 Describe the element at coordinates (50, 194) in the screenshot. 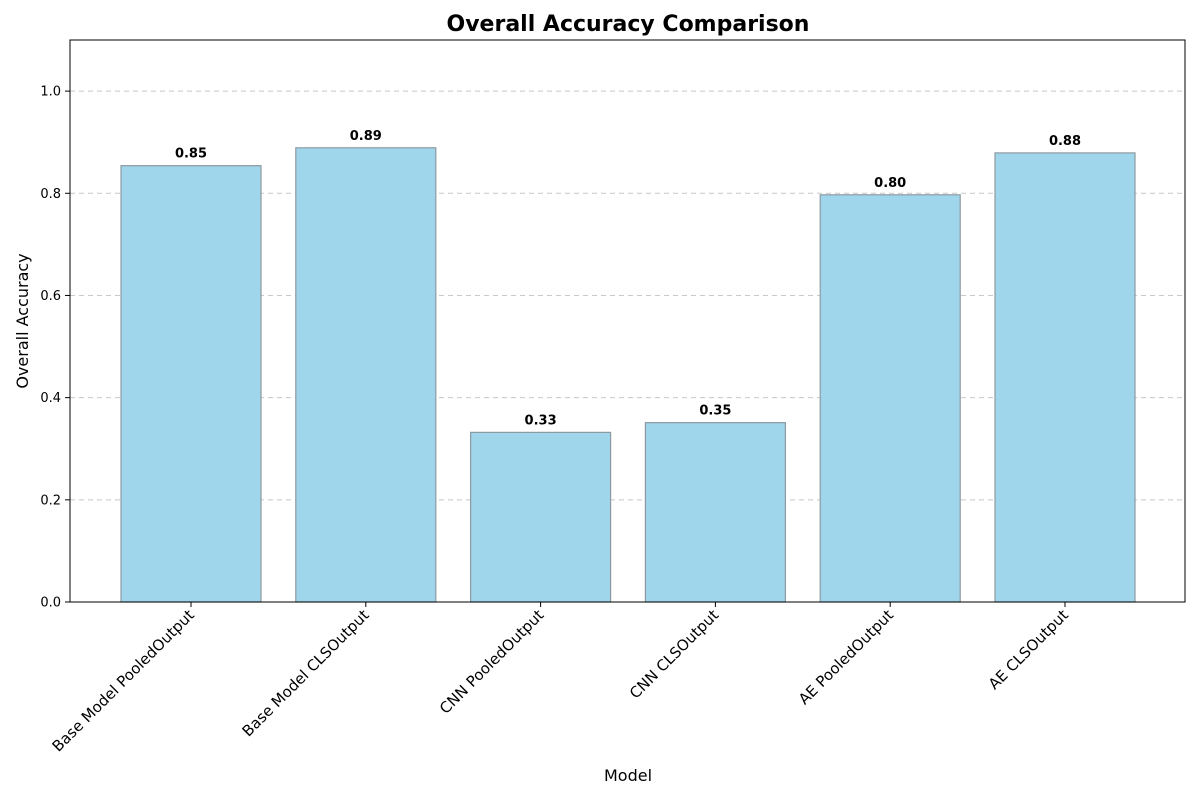

I see `y-tick-label: 0.8` at that location.